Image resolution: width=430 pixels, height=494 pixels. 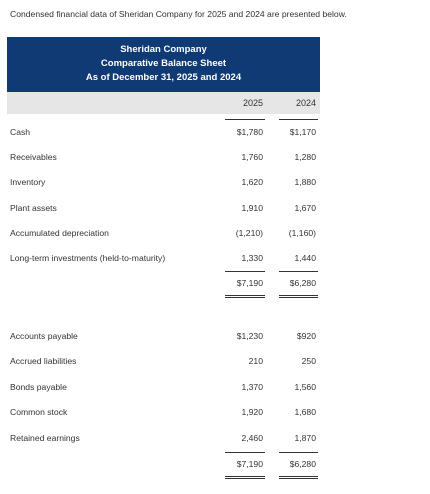 I want to click on liabilities-total-double-line-2024-b, so click(x=298, y=478).